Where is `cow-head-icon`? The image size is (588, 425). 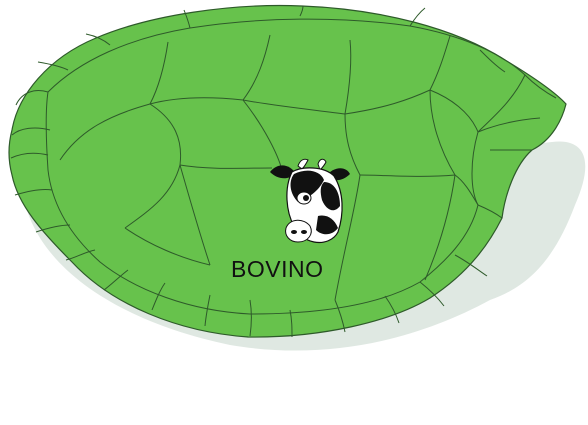
cow-head-icon is located at coordinates (310, 201).